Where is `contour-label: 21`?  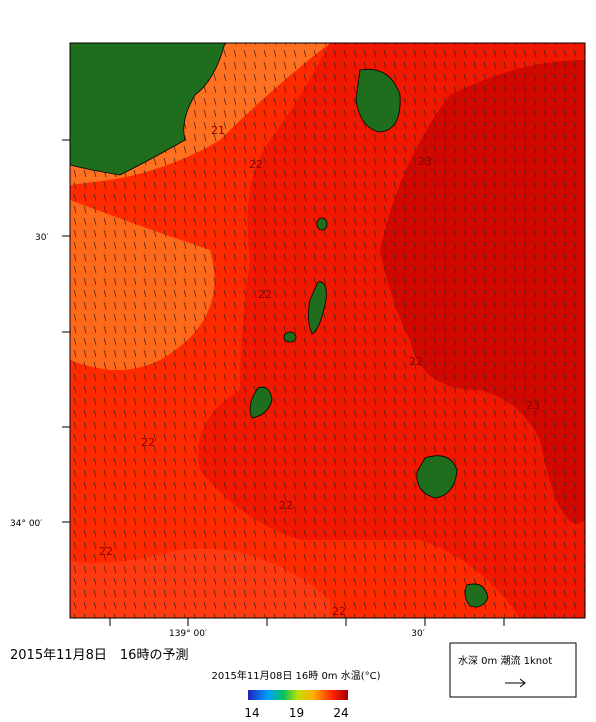
contour-label: 21 is located at coordinates (218, 130).